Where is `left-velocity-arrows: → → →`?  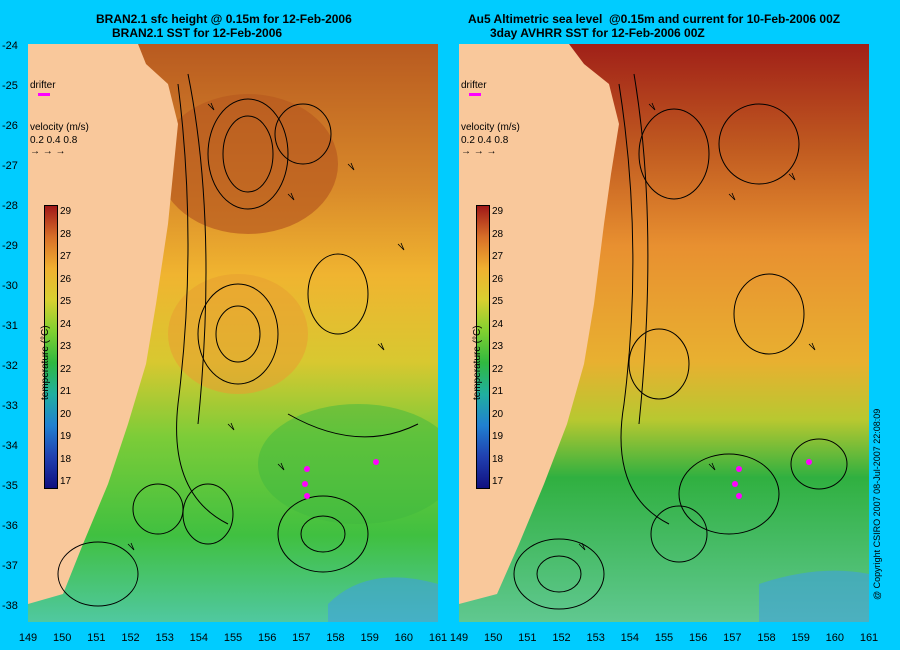 left-velocity-arrows: → → → is located at coordinates (48, 151).